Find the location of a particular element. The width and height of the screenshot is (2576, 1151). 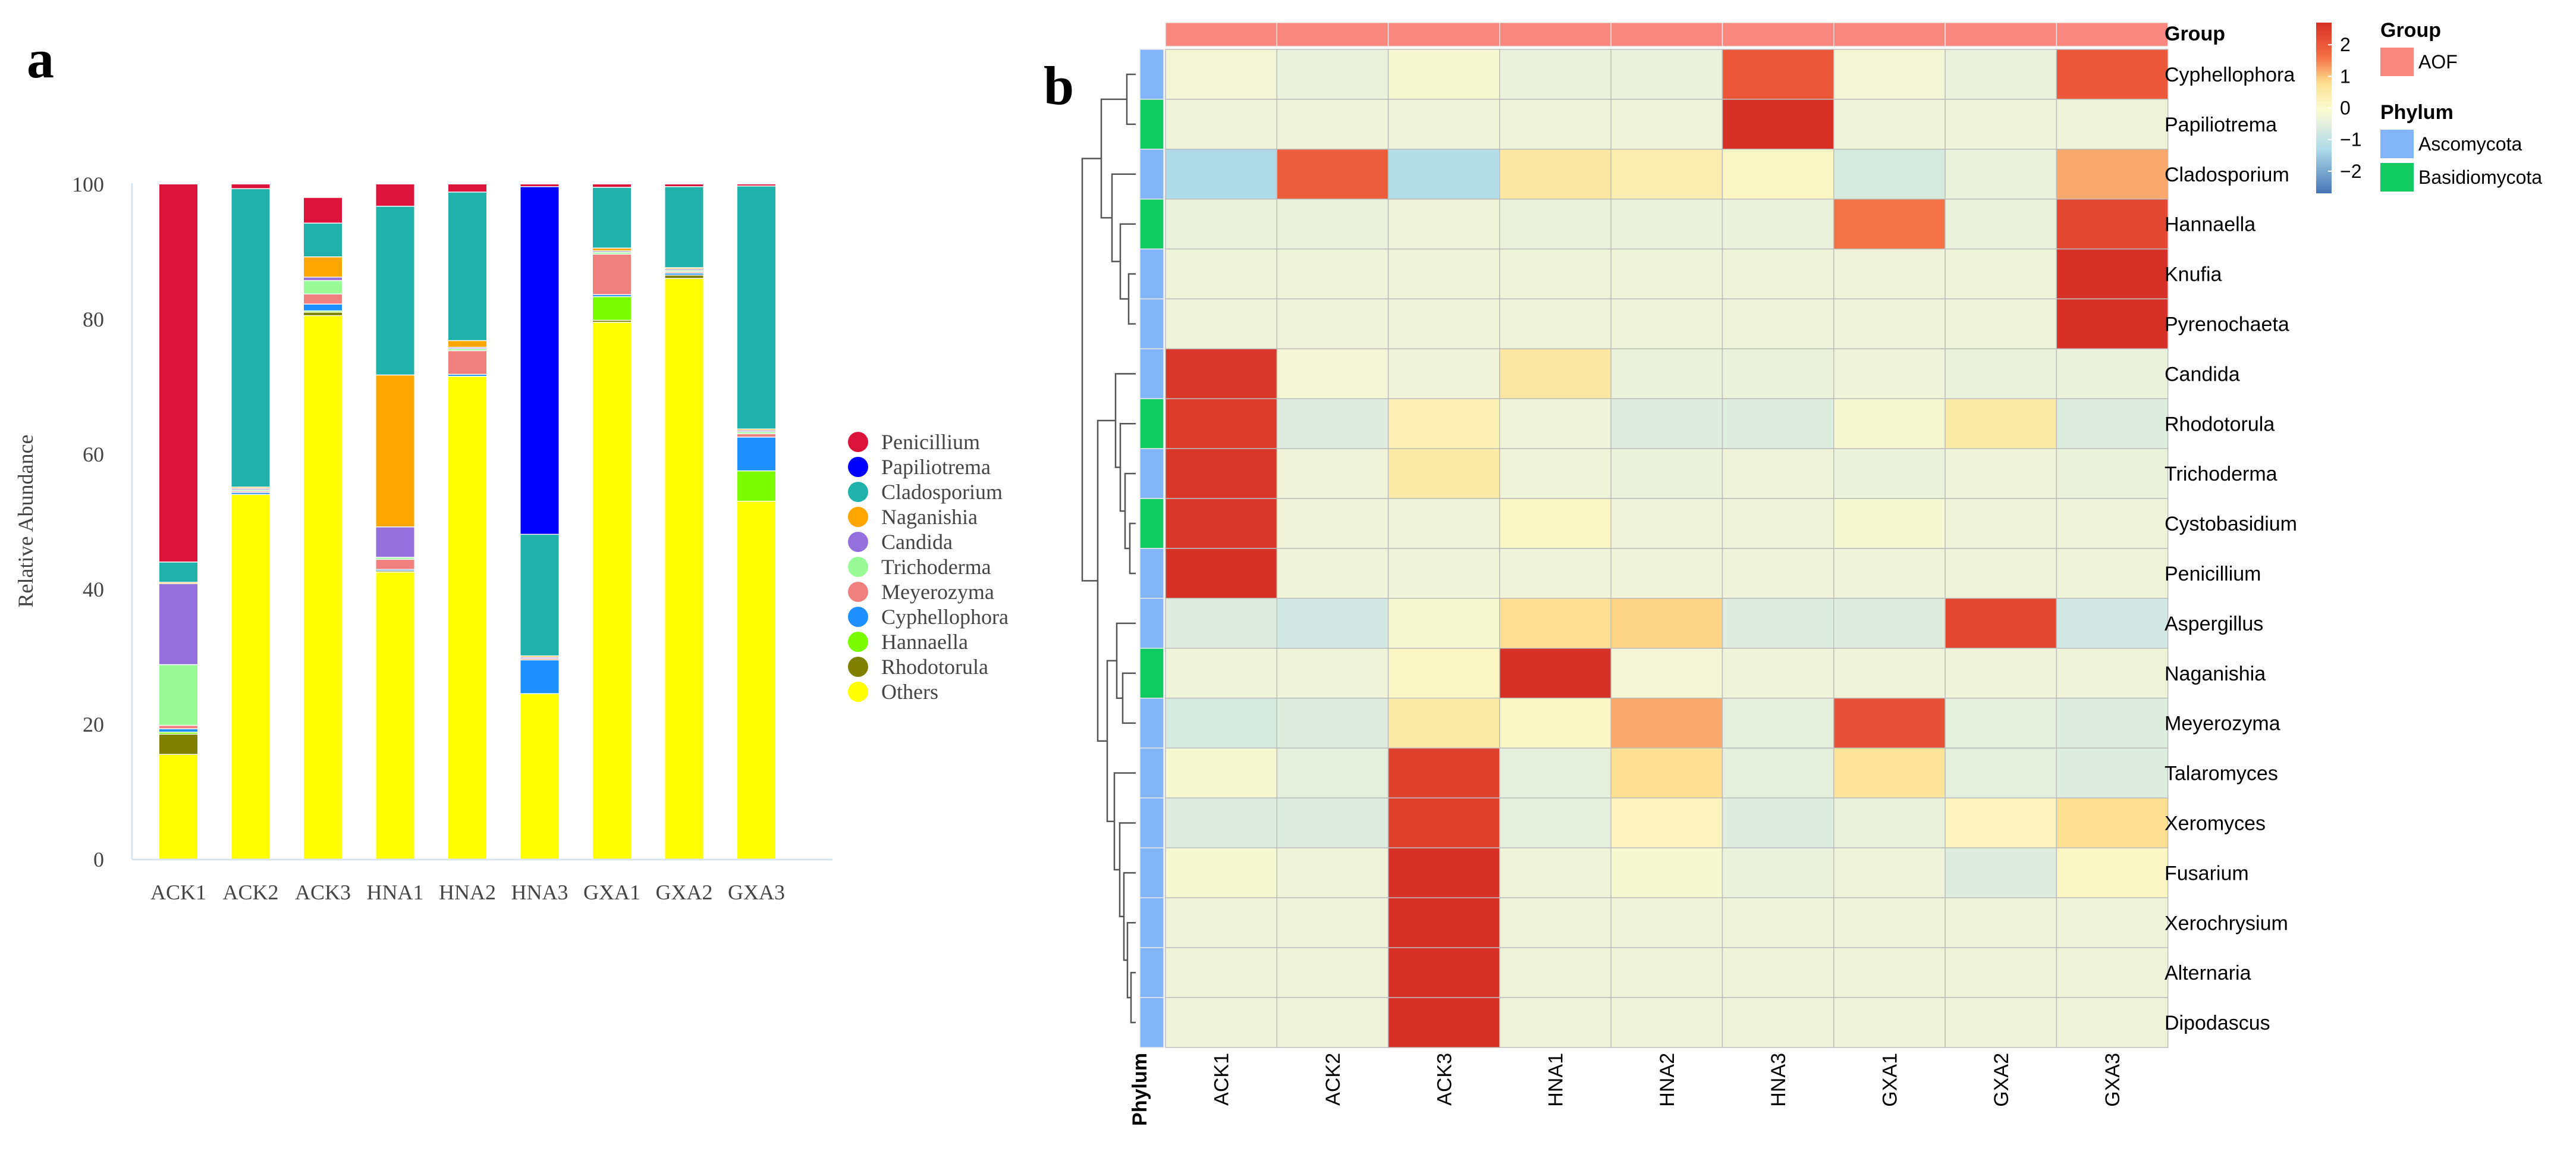

row-label: Hannaella is located at coordinates (2210, 225).